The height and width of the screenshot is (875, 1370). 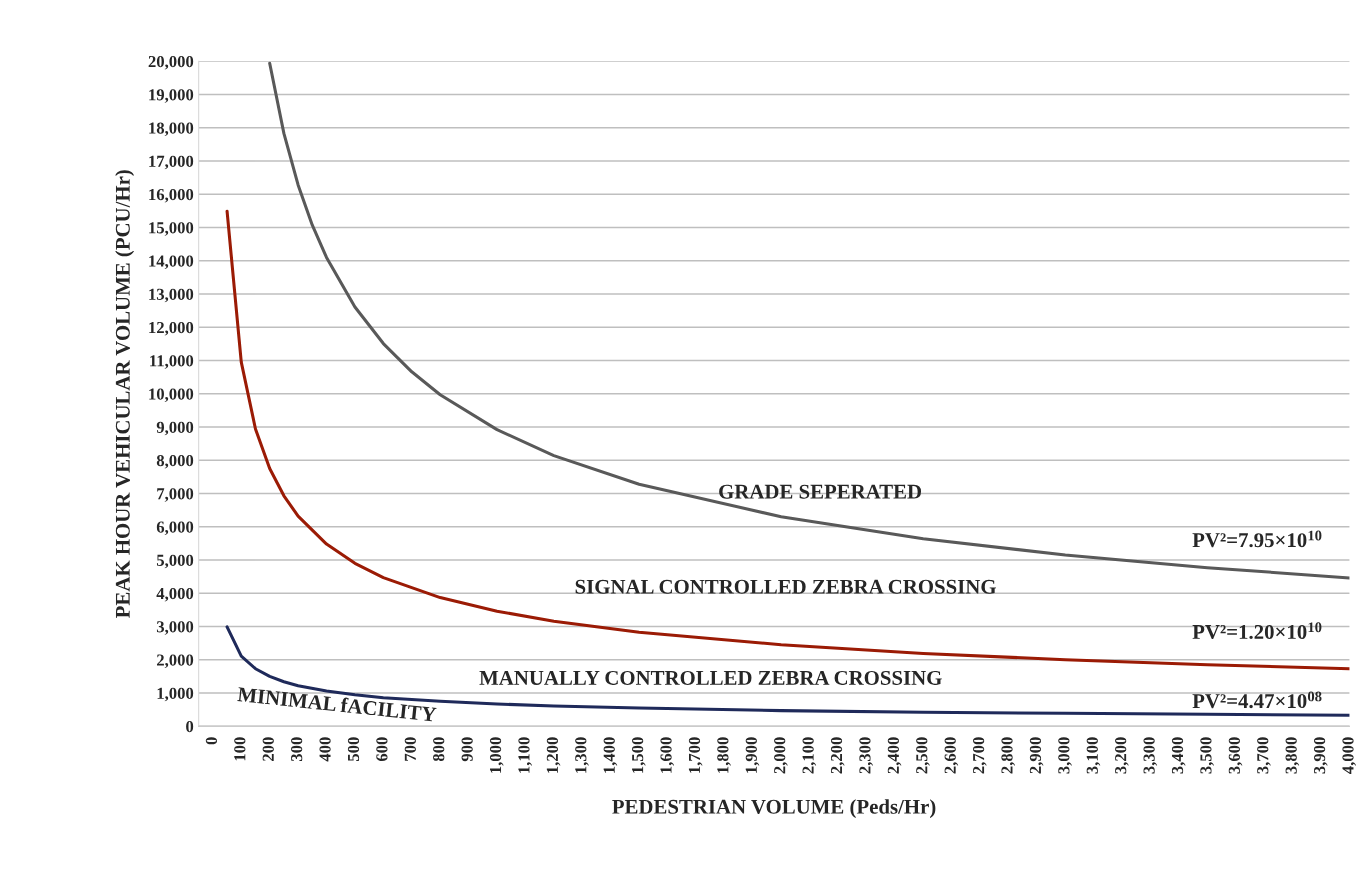 What do you see at coordinates (410, 749) in the screenshot?
I see `x-tick-label: 700` at bounding box center [410, 749].